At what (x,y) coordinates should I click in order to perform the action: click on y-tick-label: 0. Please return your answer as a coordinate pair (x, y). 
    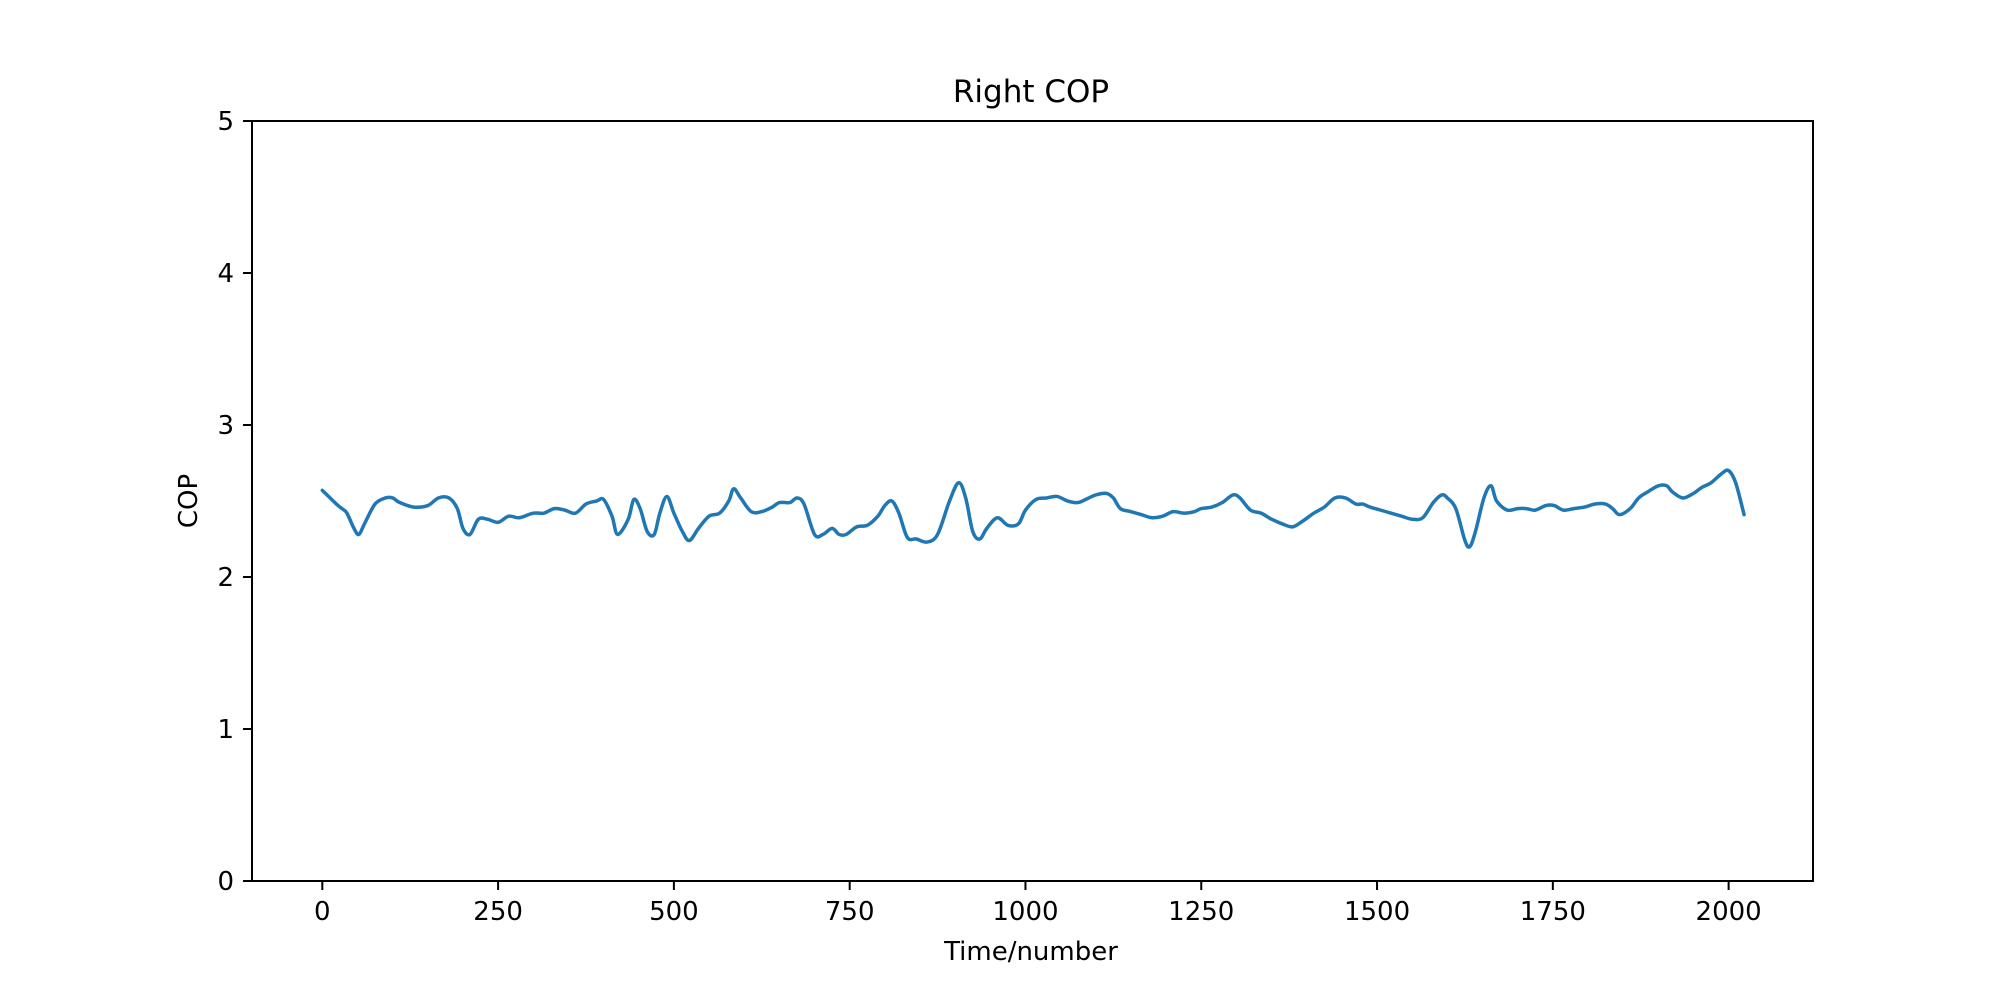
    Looking at the image, I should click on (225, 882).